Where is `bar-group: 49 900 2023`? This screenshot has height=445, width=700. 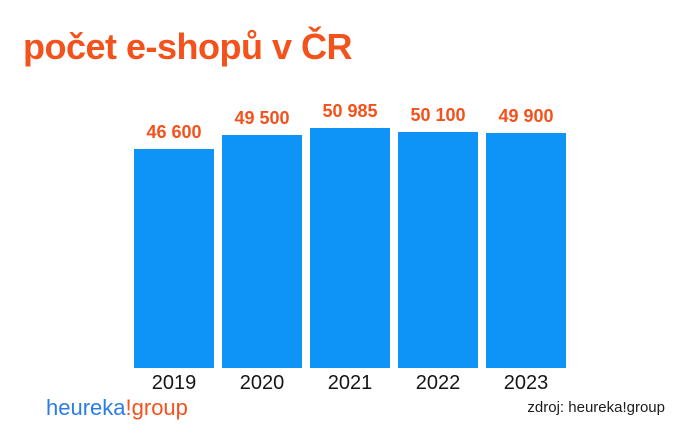 bar-group: 49 900 2023 is located at coordinates (526, 244).